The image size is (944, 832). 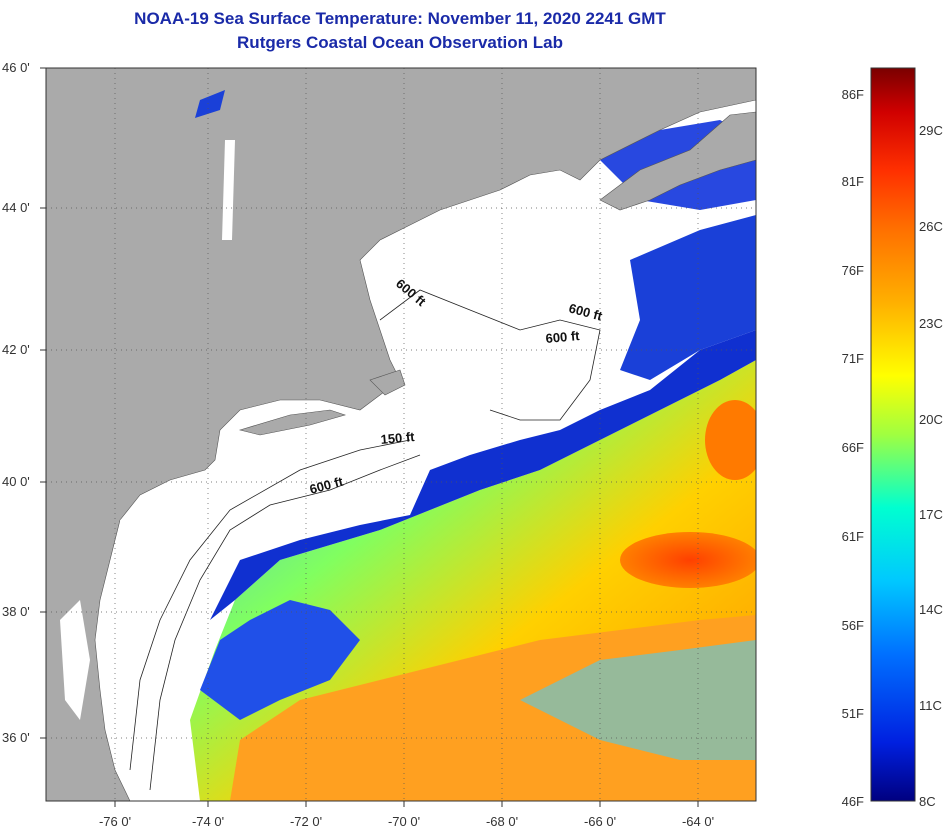 What do you see at coordinates (730, 440) in the screenshot?
I see `warm-patch-east` at bounding box center [730, 440].